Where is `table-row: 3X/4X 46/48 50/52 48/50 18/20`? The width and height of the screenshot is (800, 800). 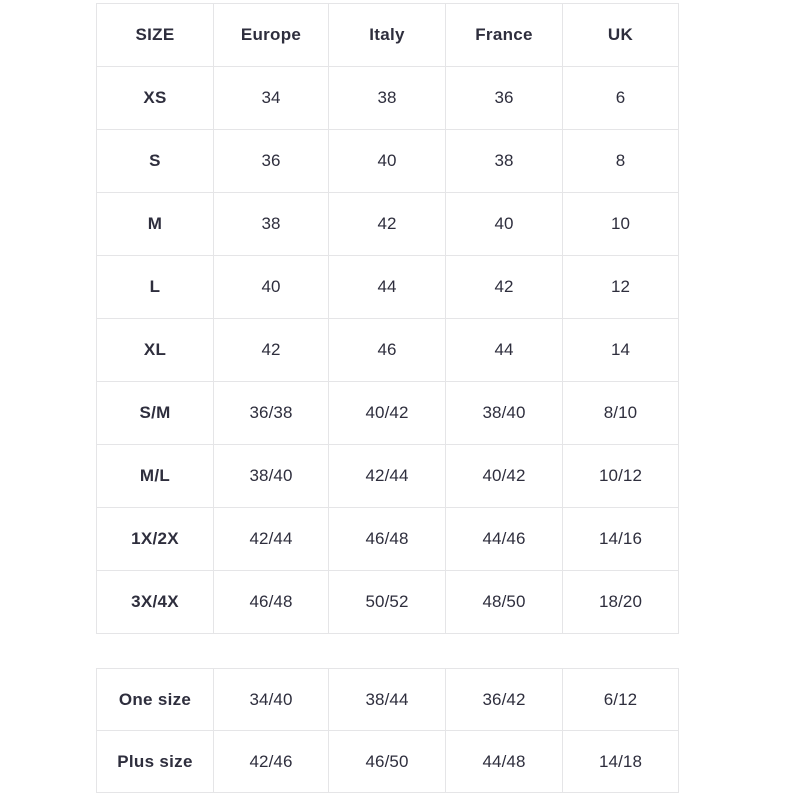
table-row: 3X/4X 46/48 50/52 48/50 18/20 is located at coordinates (387, 602).